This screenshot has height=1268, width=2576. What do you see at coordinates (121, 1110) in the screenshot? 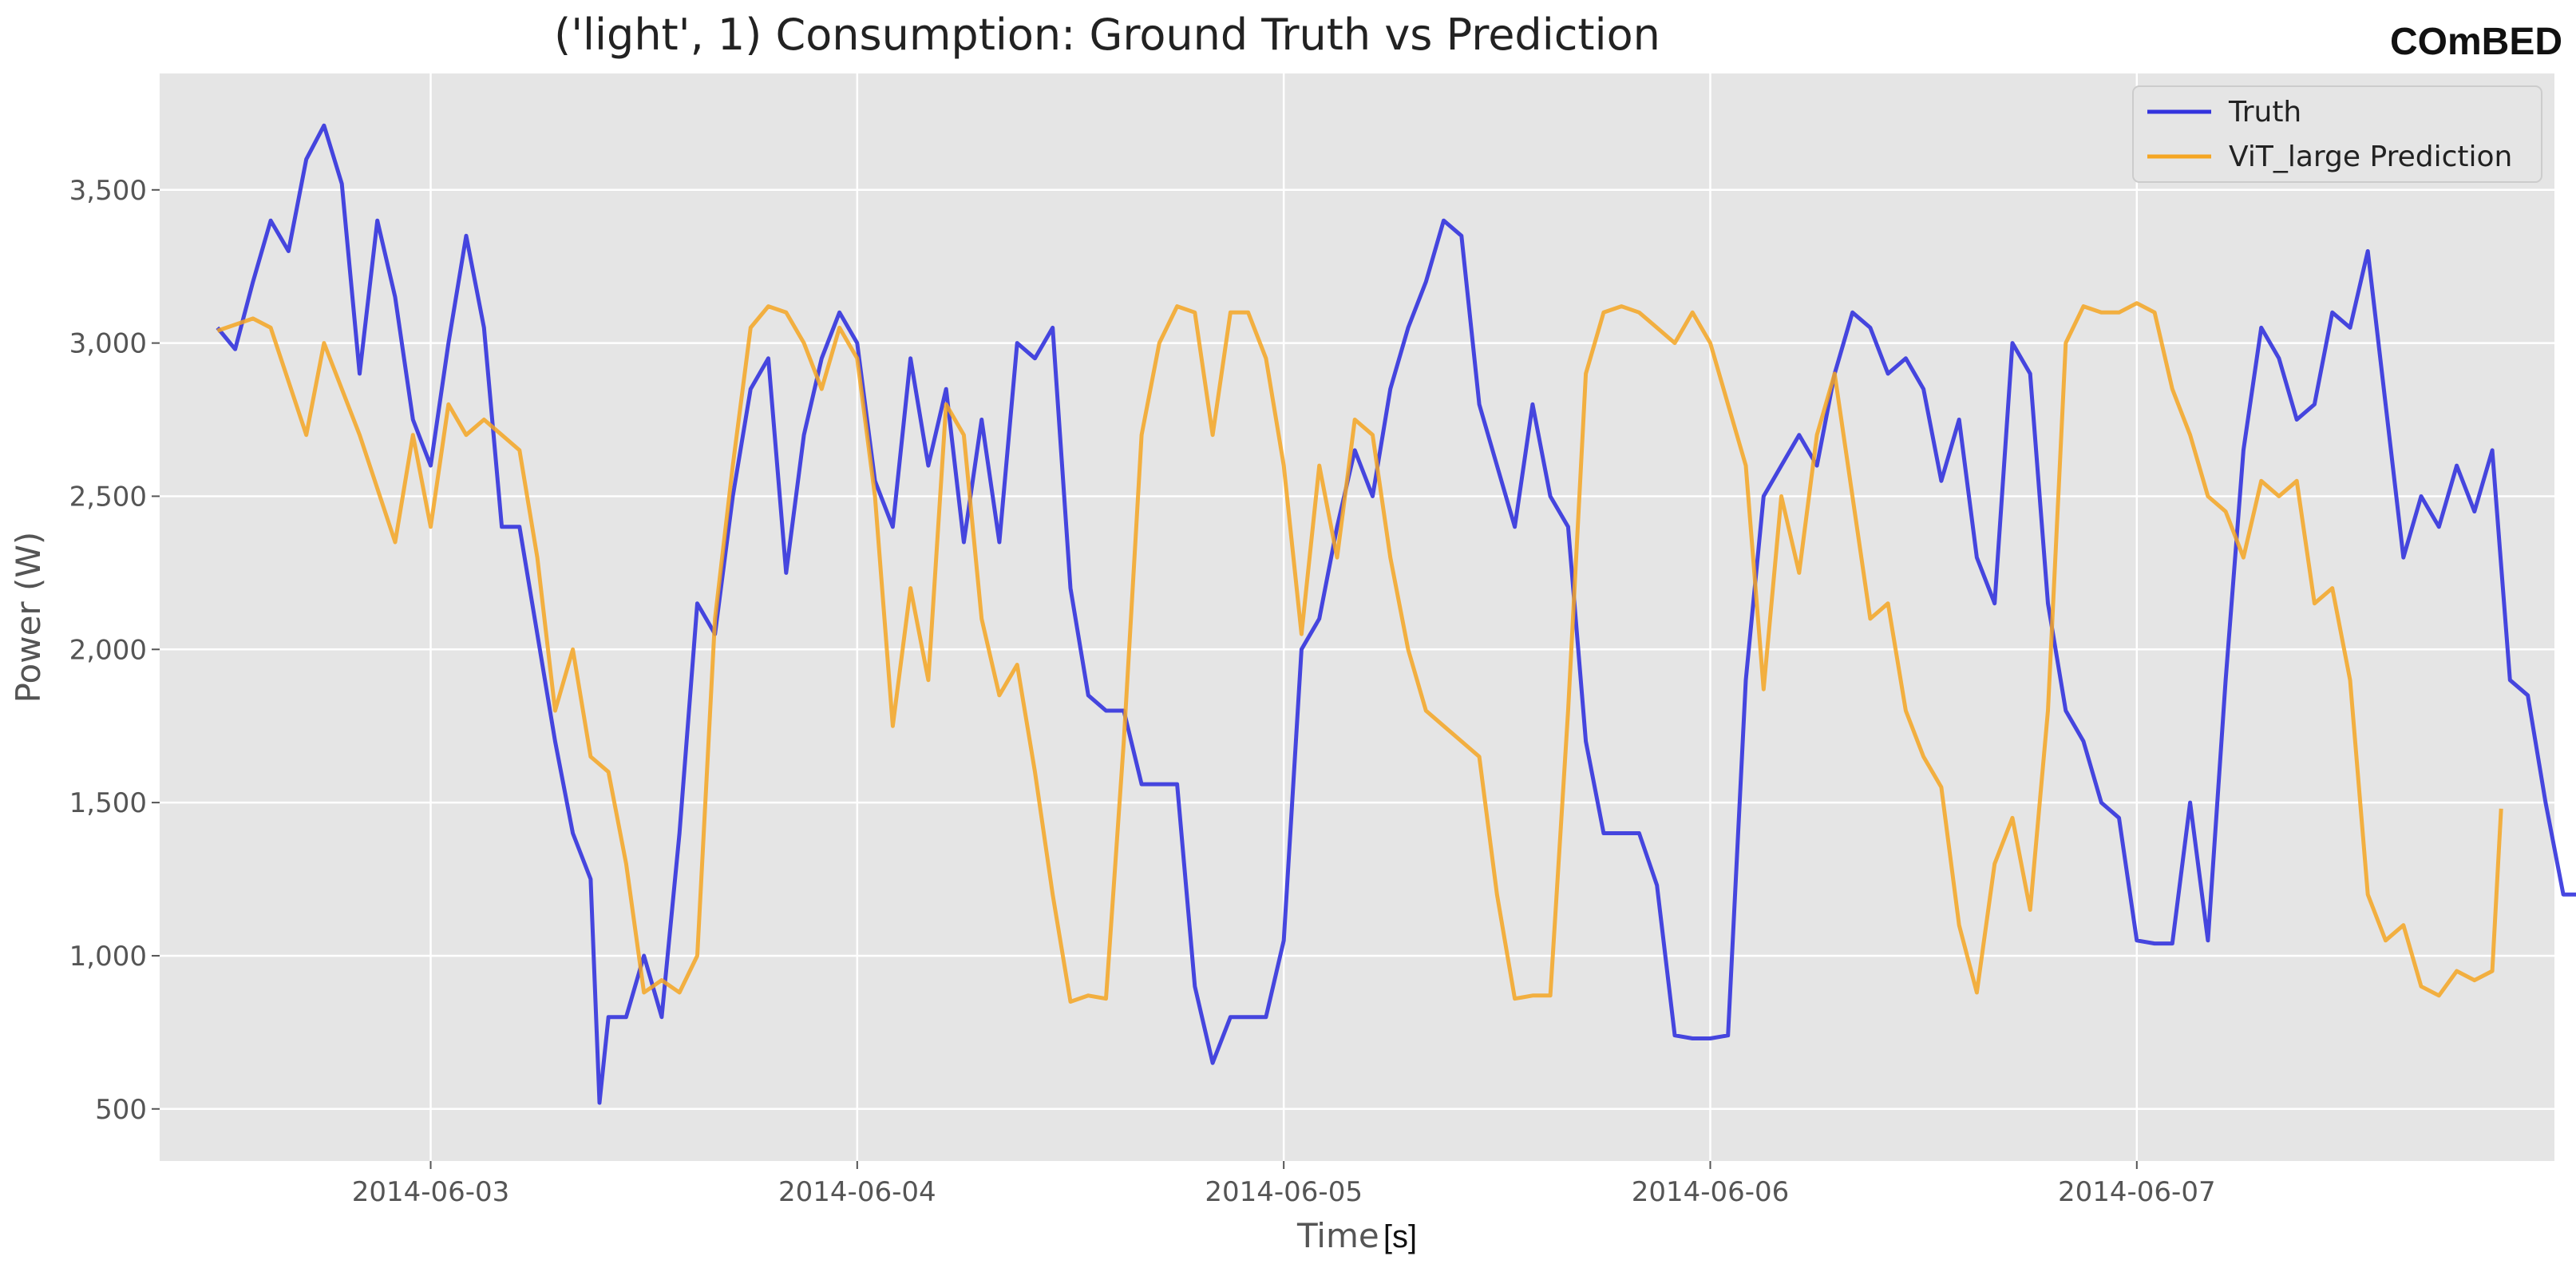
I see `y-tick-label: 500` at bounding box center [121, 1110].